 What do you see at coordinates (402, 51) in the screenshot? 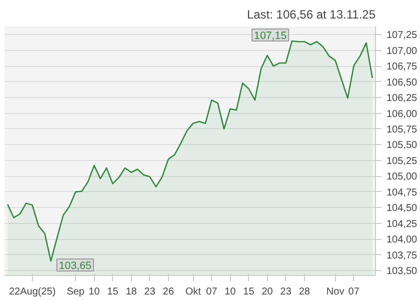
I see `y-tick-label: 107,00` at bounding box center [402, 51].